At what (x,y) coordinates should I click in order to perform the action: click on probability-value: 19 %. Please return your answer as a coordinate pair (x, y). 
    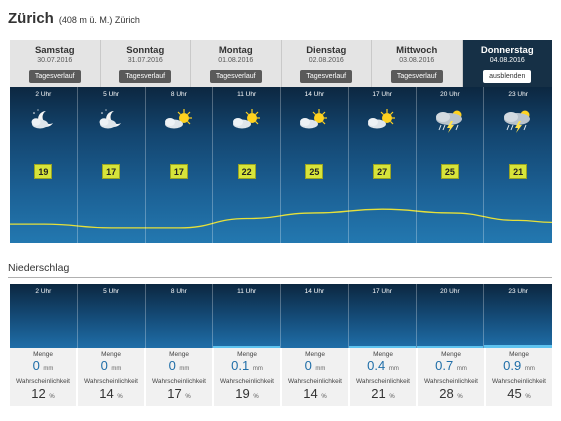
    Looking at the image, I should click on (247, 395).